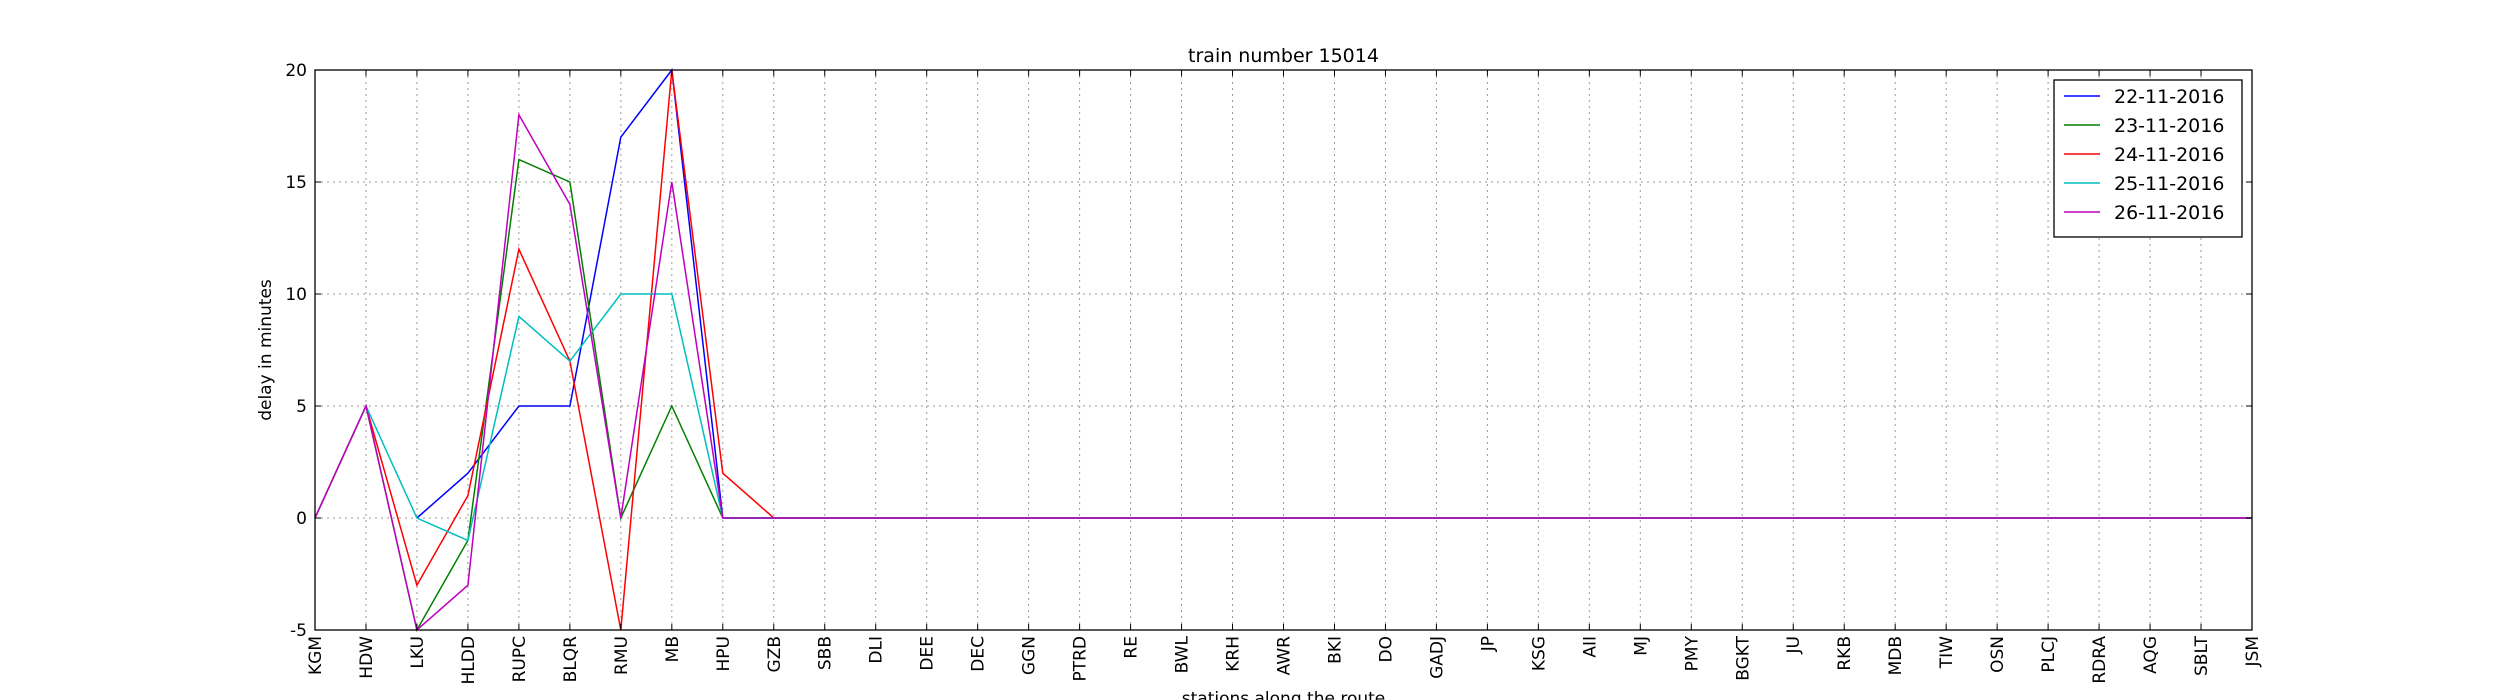 This screenshot has height=700, width=2500. I want to click on x-tick-label: KRH, so click(1234, 654).